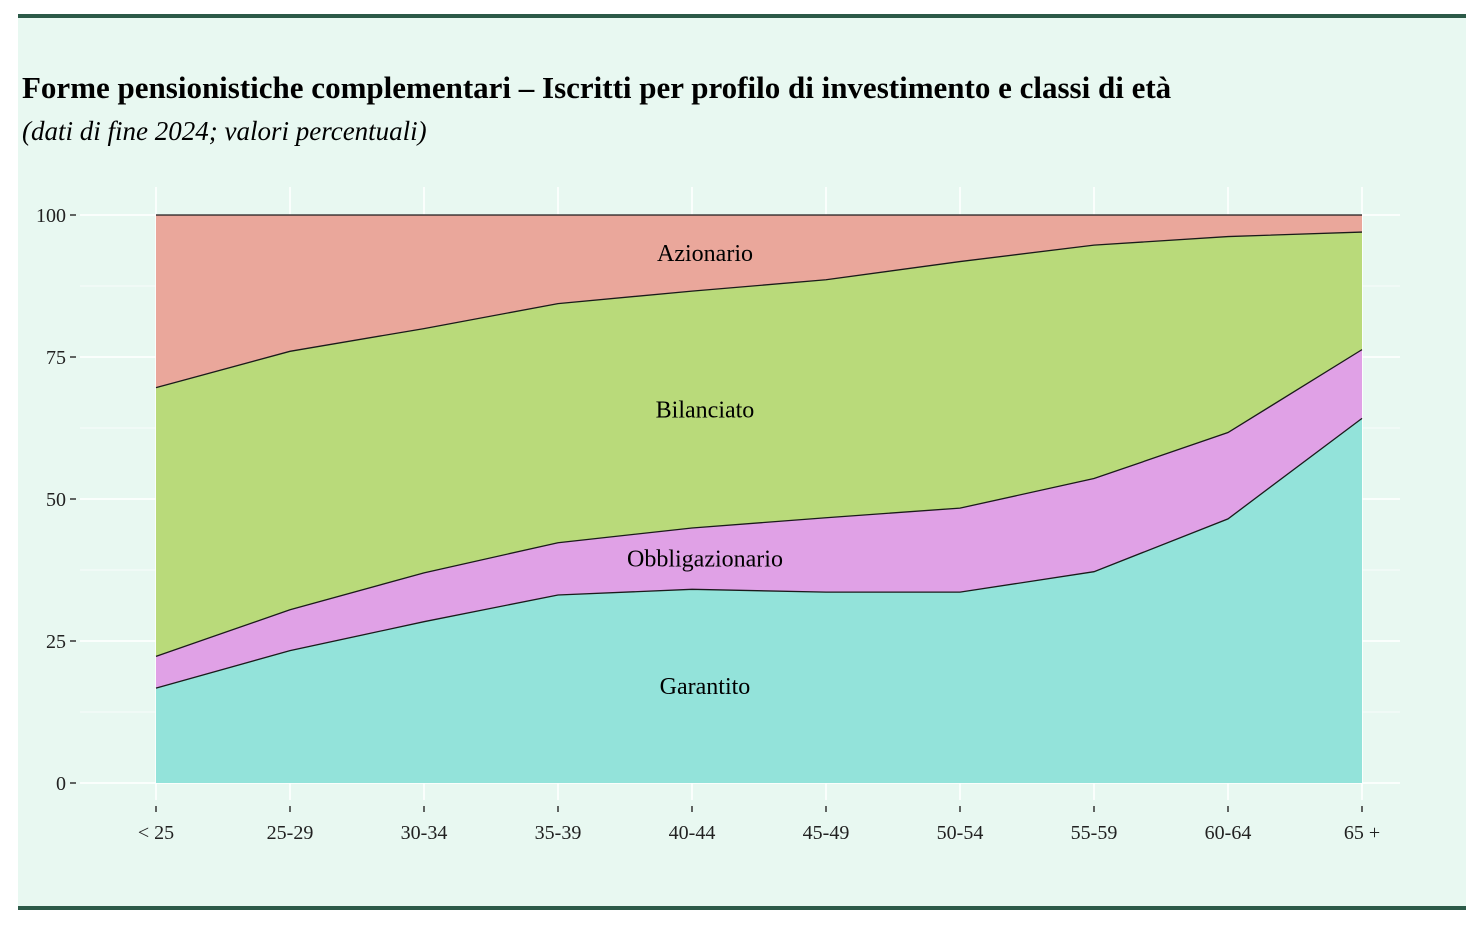 This screenshot has height=930, width=1482. What do you see at coordinates (61, 784) in the screenshot?
I see `y-tick-label: 0` at bounding box center [61, 784].